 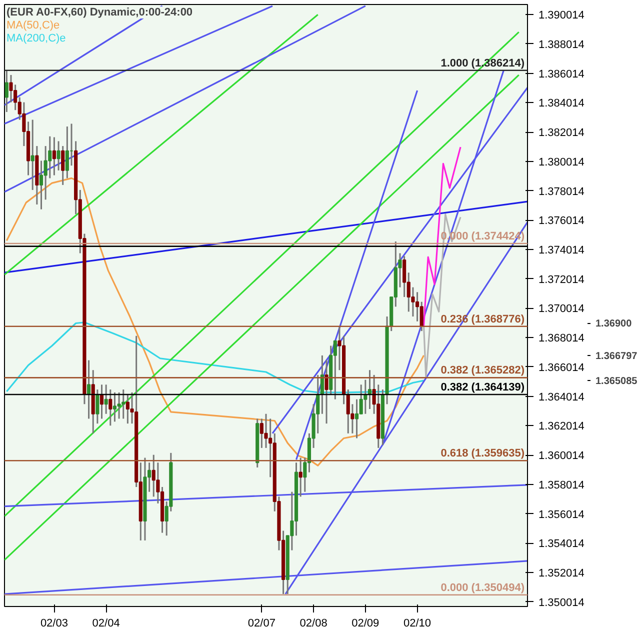 What do you see at coordinates (614, 324) in the screenshot?
I see `y2-tick-label: 1.36900` at bounding box center [614, 324].